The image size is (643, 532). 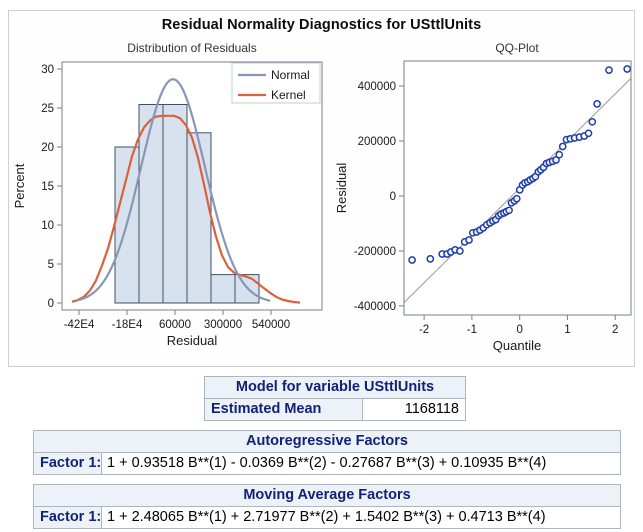 What do you see at coordinates (283, 409) in the screenshot?
I see `estimated-mean-label: Estimated Mean` at bounding box center [283, 409].